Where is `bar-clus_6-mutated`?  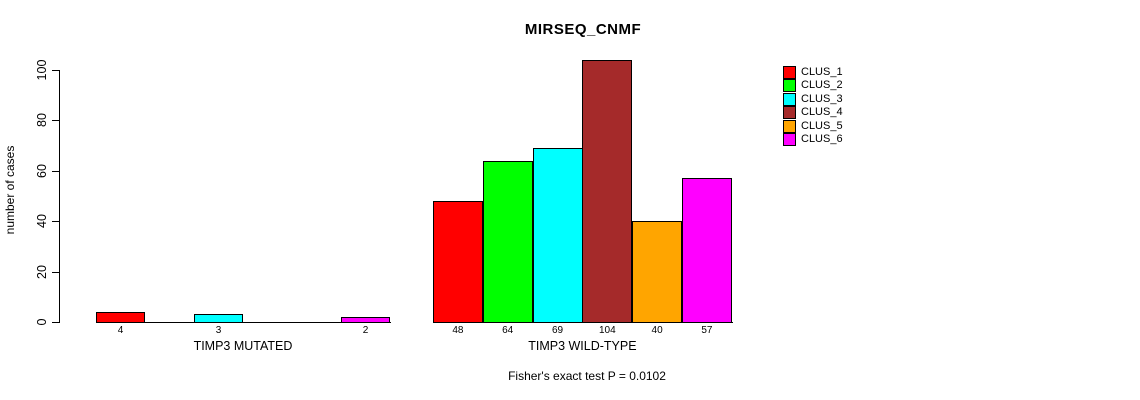
bar-clus_6-mutated is located at coordinates (365, 320).